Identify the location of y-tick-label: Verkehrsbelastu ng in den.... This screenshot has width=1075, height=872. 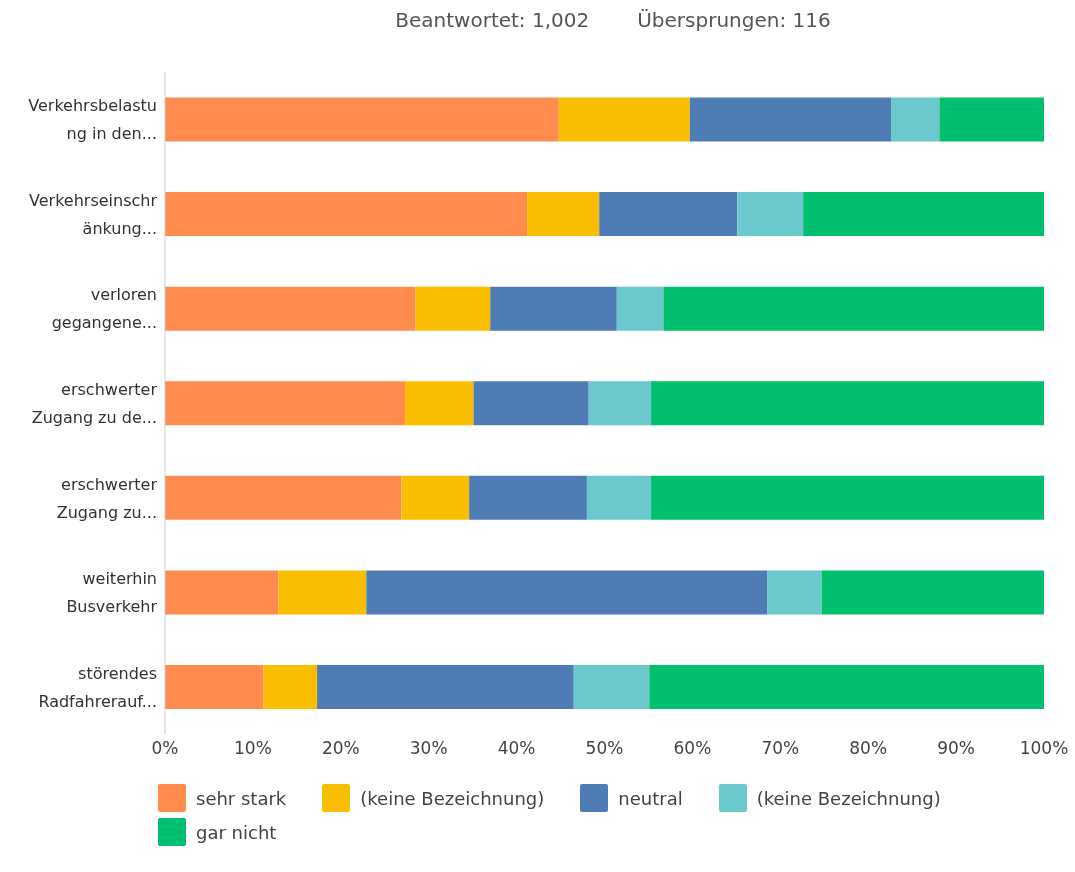
(92, 119).